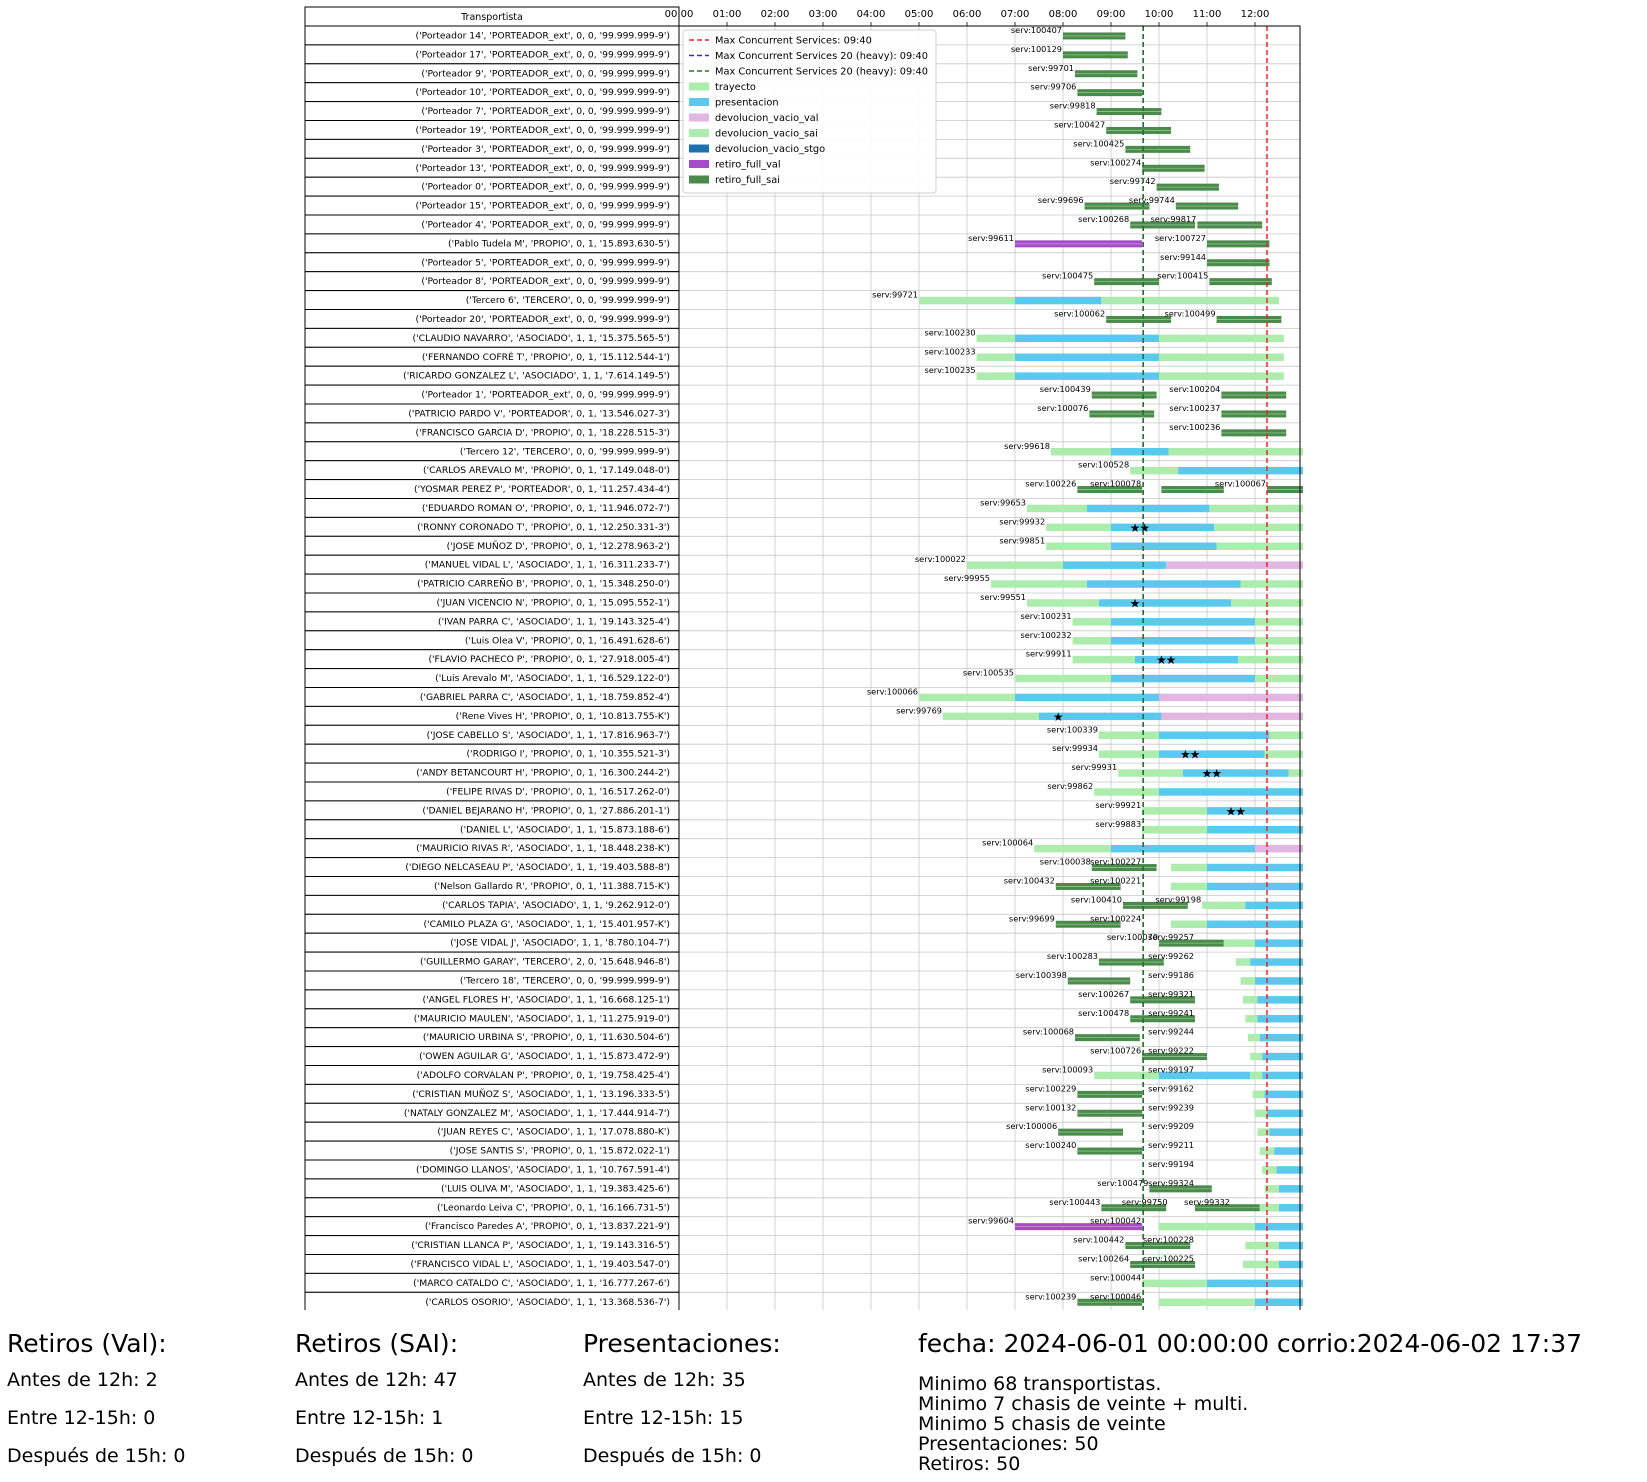 The image size is (1647, 1482). I want to click on service-label: serv:100443, so click(1074, 1202).